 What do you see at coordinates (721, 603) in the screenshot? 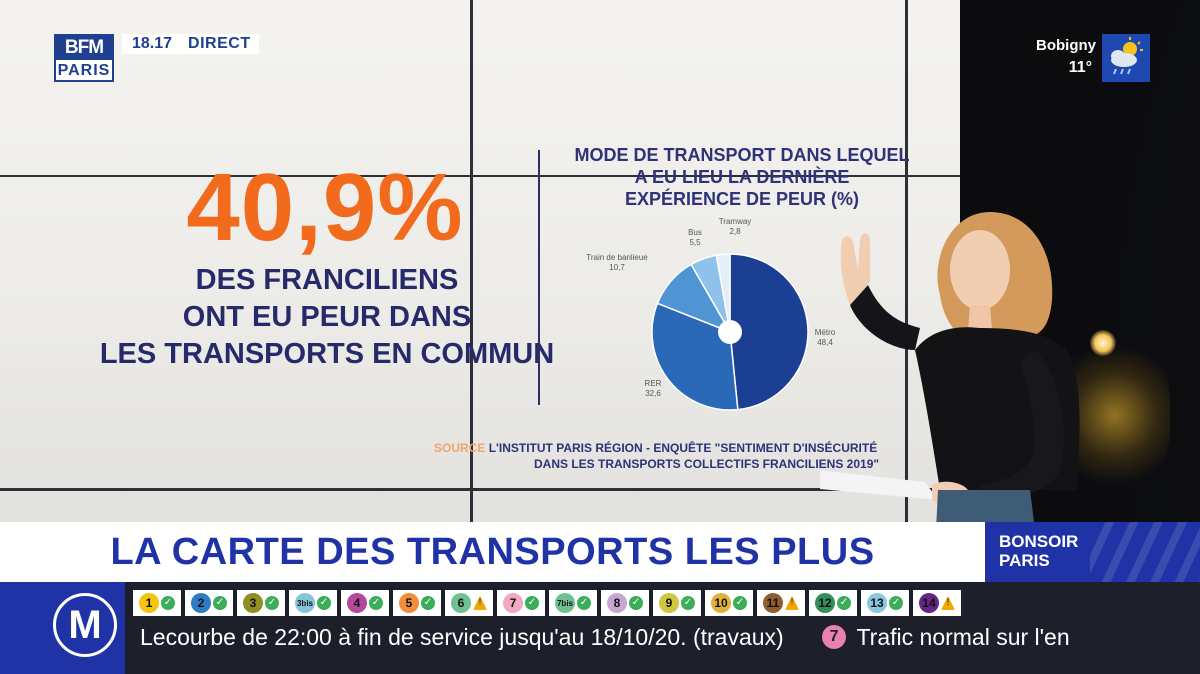
I see `line-number: 10` at bounding box center [721, 603].